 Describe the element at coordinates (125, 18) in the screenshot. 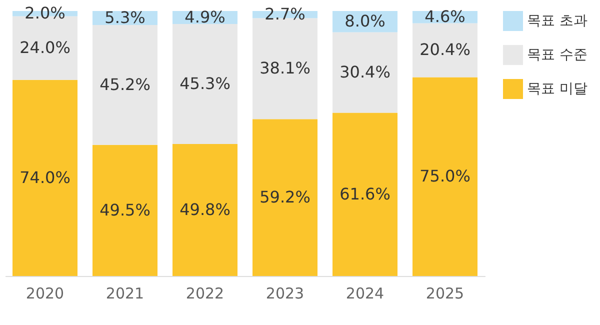

I see `data-label: 5.3%` at that location.